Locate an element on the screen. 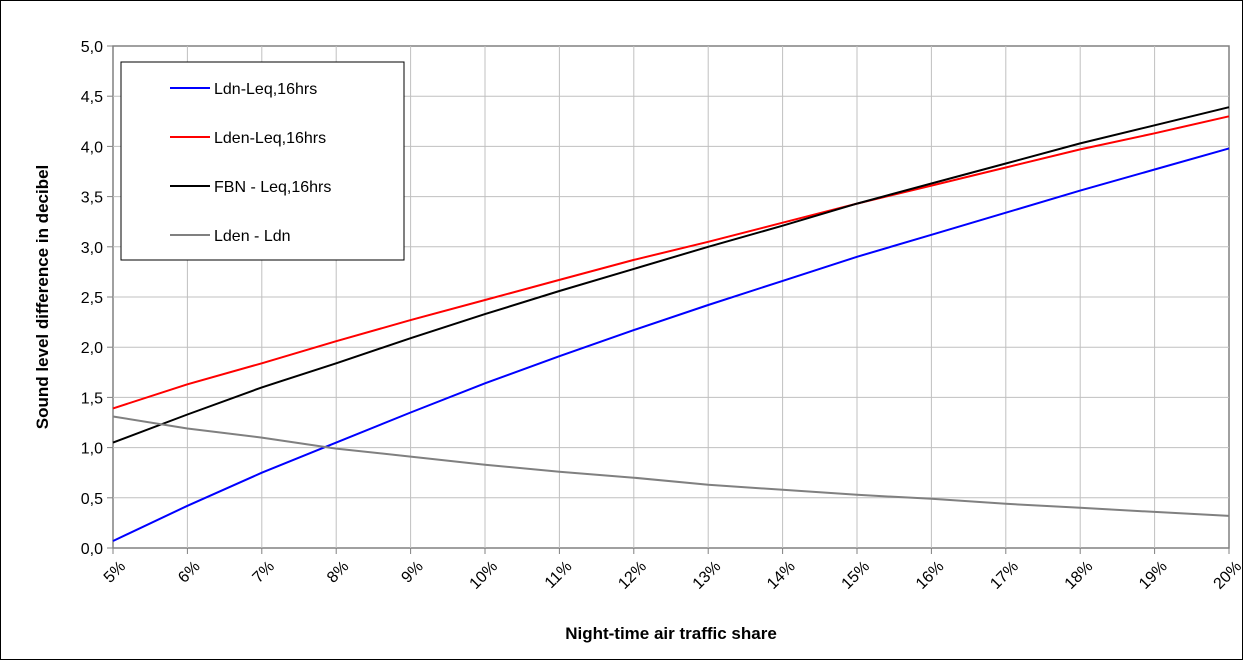 The height and width of the screenshot is (660, 1243). x-tick-label: 10% is located at coordinates (484, 575).